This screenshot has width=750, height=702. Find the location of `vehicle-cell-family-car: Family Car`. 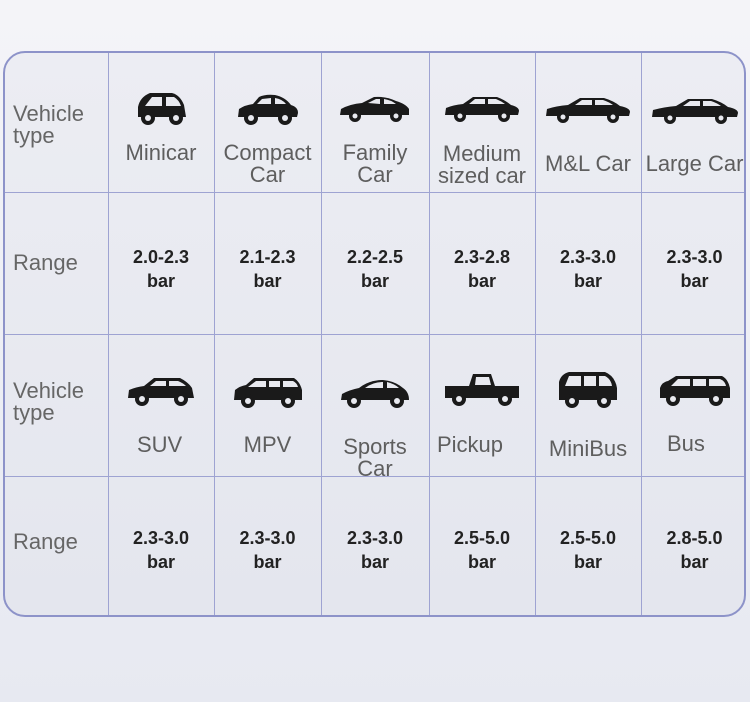

vehicle-cell-family-car: Family Car is located at coordinates (375, 122).